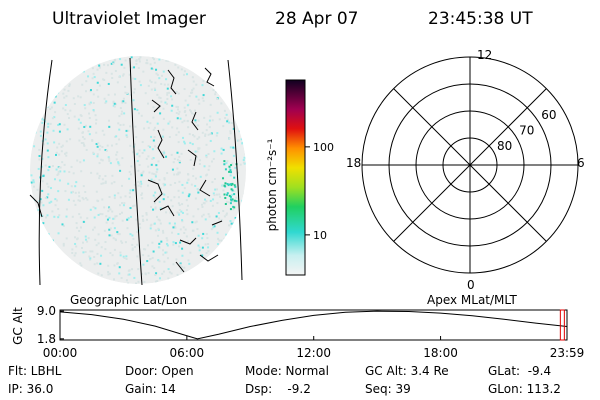  I want to click on time-marker, so click(562, 325).